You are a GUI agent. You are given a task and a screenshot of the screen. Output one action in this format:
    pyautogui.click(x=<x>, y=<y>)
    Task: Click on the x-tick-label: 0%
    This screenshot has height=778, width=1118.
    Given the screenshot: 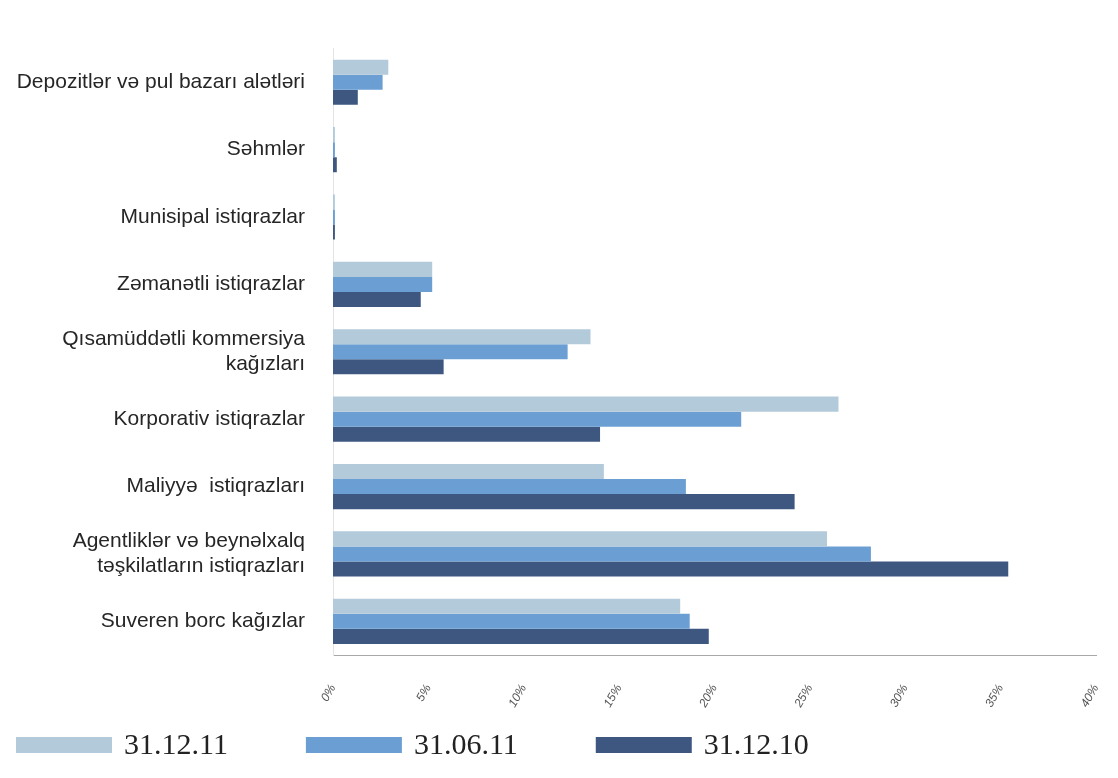 What is the action you would take?
    pyautogui.click(x=328, y=692)
    